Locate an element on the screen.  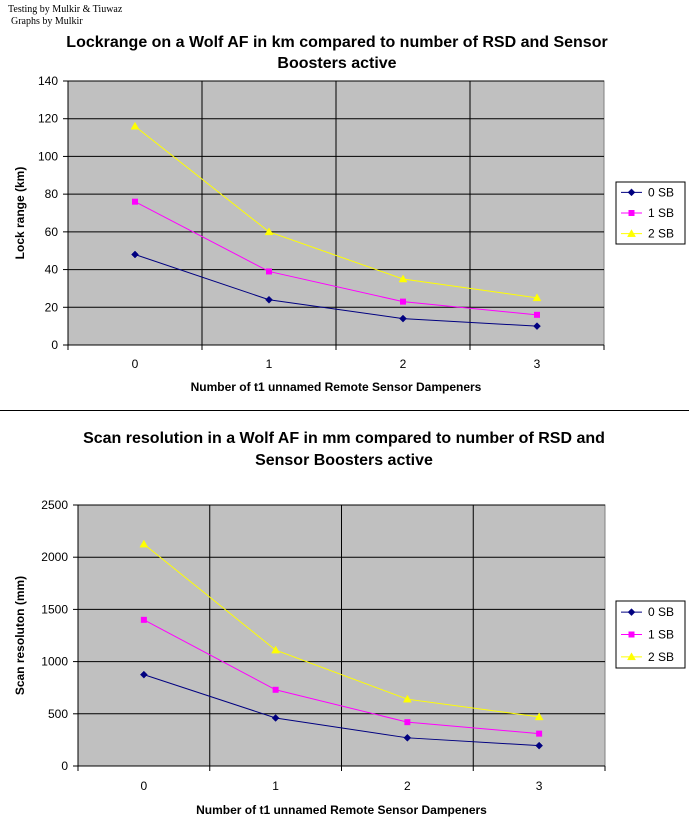
lockrange-x-tick-label: 1 is located at coordinates (269, 364).